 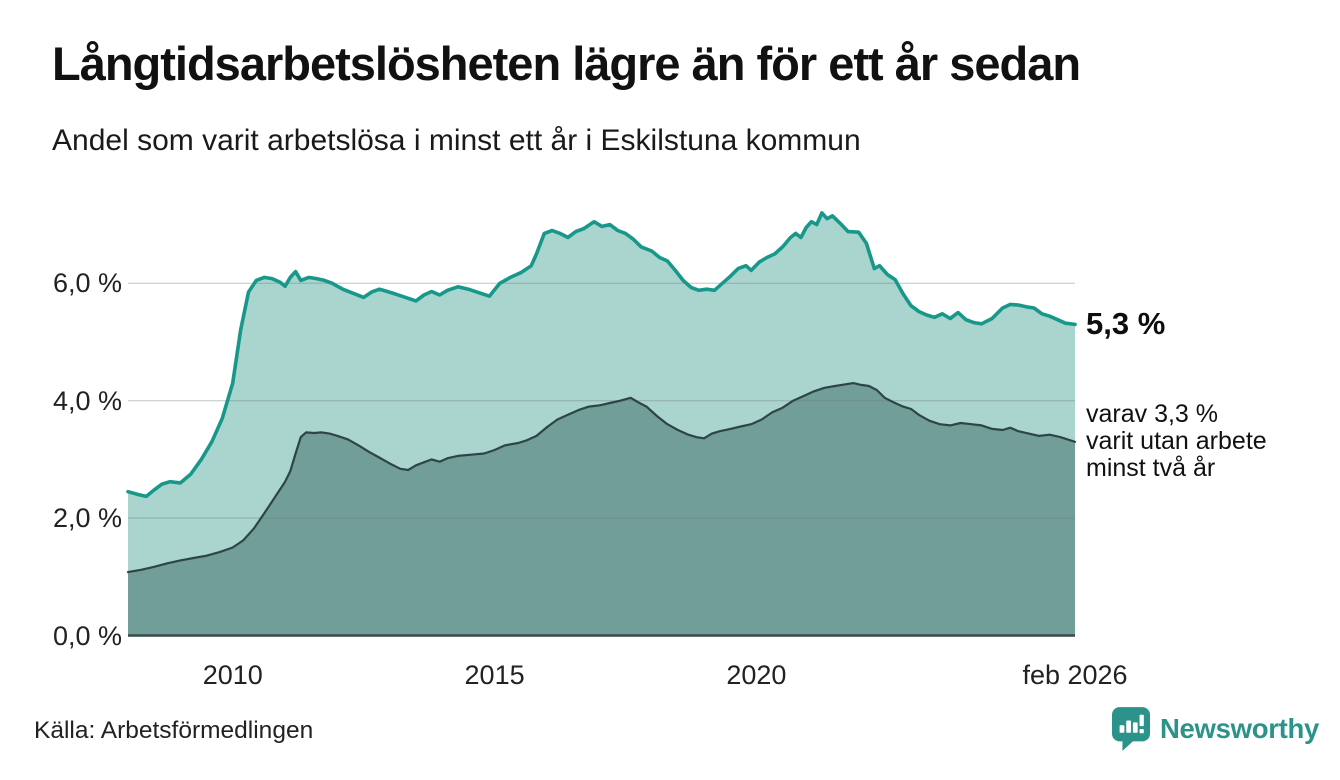 I want to click on x-axis-label: feb 2026, so click(x=1075, y=675).